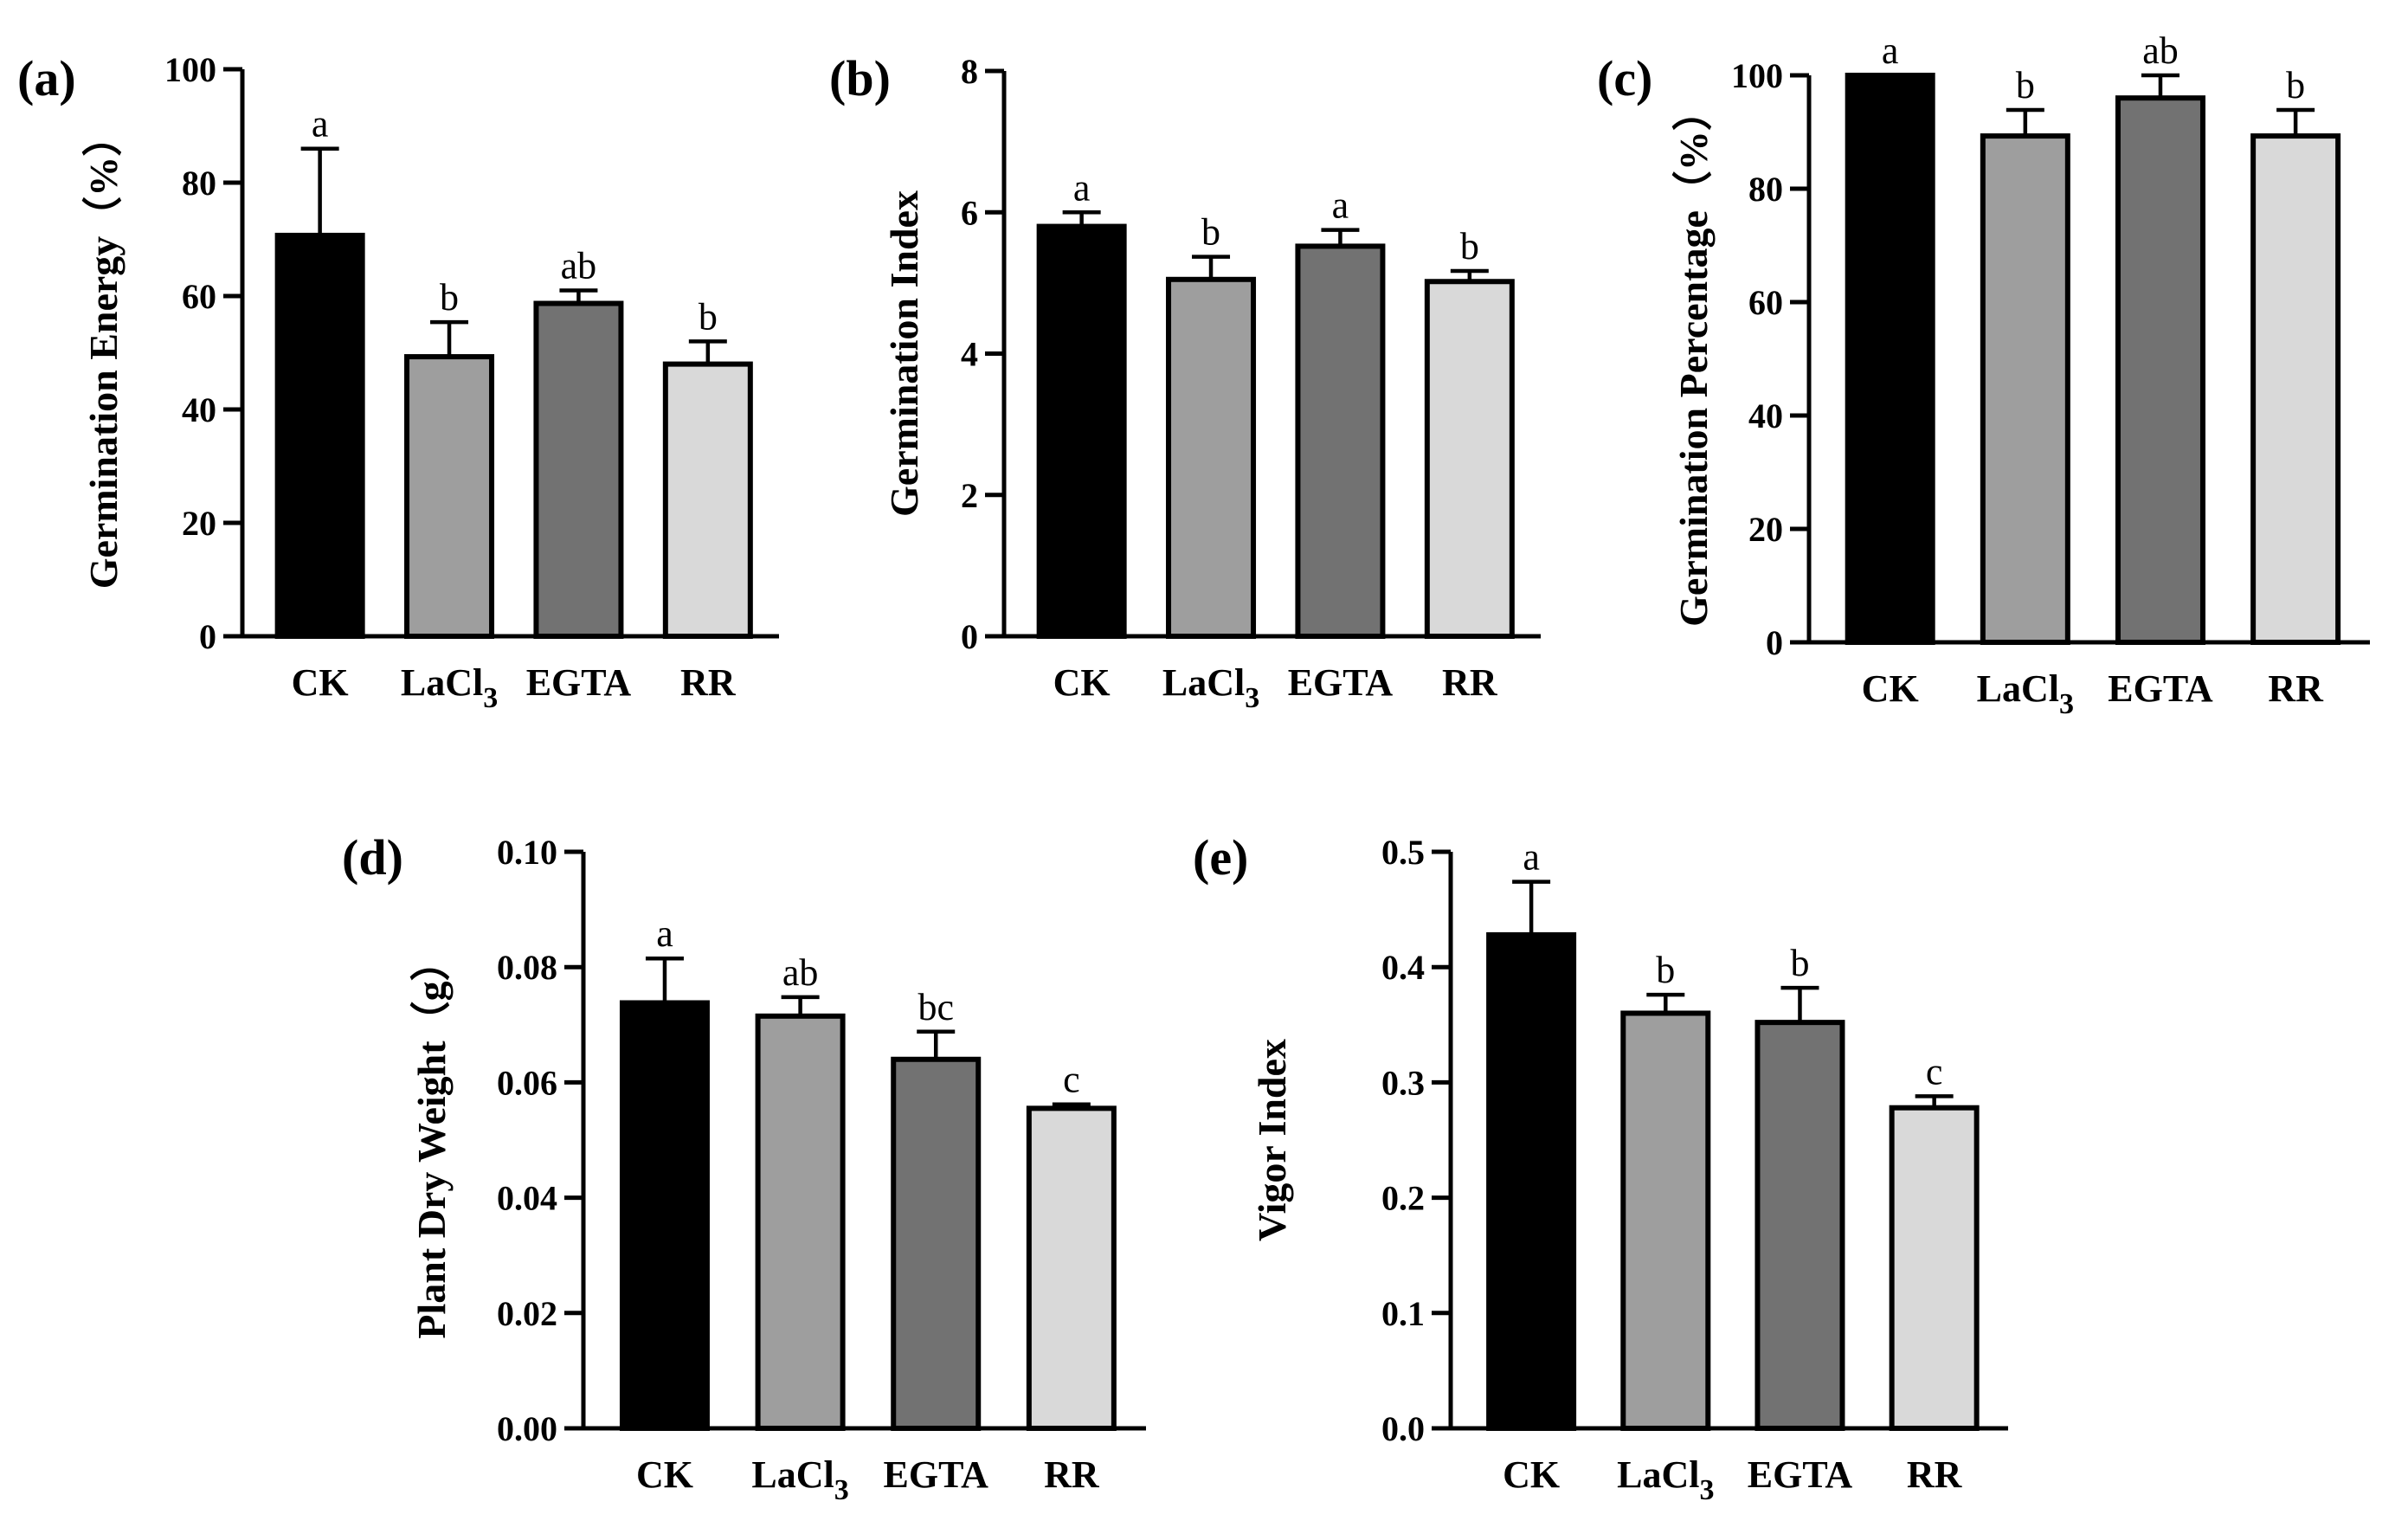 The image size is (2408, 1527). What do you see at coordinates (969, 213) in the screenshot?
I see `y-tick-label: 6` at bounding box center [969, 213].